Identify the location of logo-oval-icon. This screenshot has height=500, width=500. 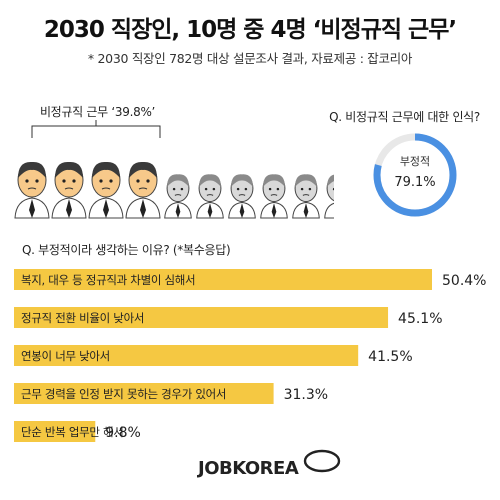
(322, 461).